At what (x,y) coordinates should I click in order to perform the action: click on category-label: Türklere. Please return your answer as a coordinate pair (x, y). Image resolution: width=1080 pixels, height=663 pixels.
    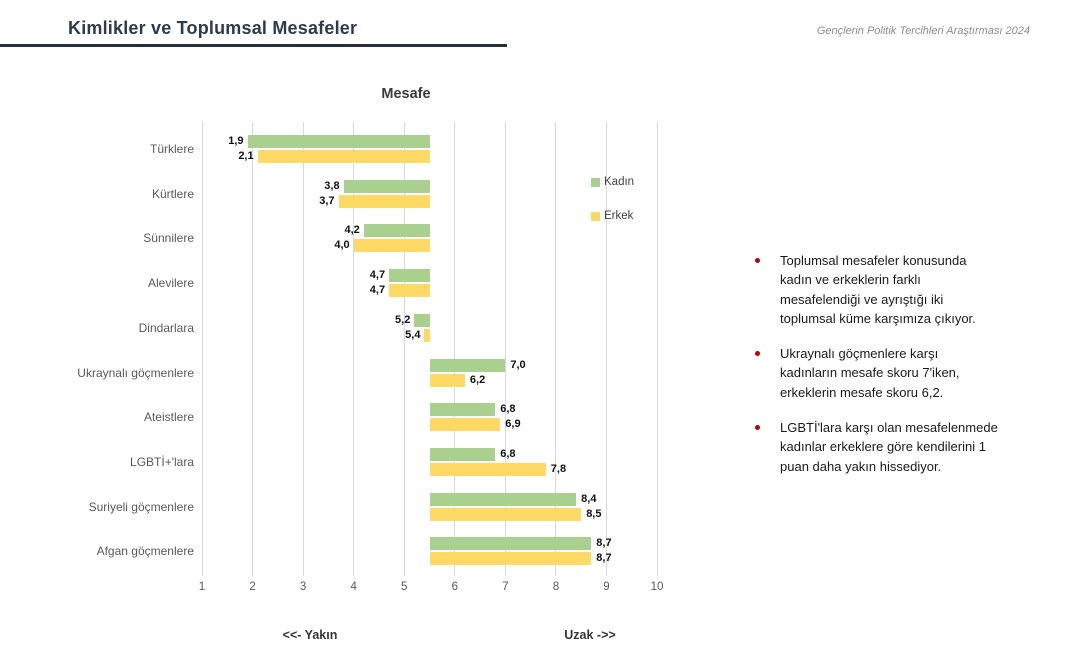
    Looking at the image, I should click on (171, 149).